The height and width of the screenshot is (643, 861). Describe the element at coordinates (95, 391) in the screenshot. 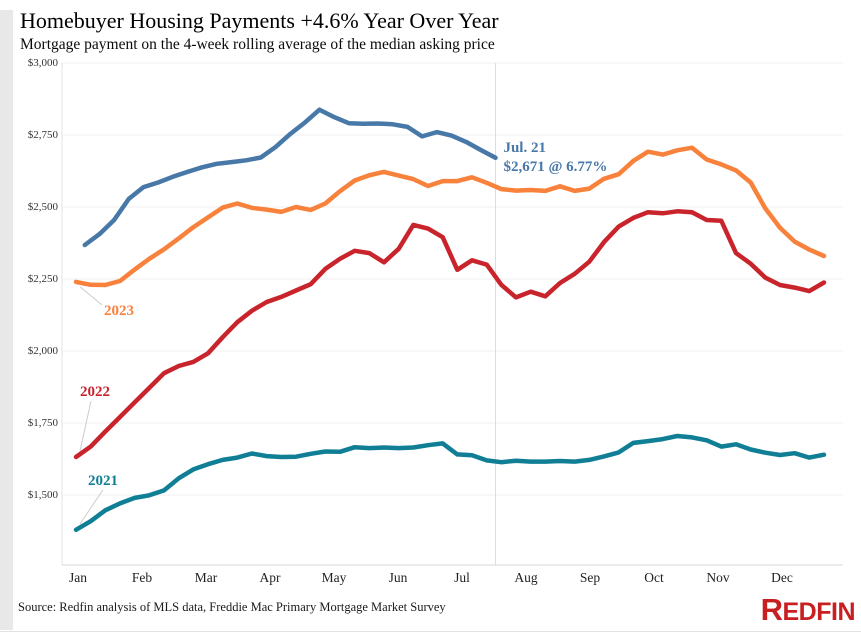

I see `series-label-2022: 2022` at that location.